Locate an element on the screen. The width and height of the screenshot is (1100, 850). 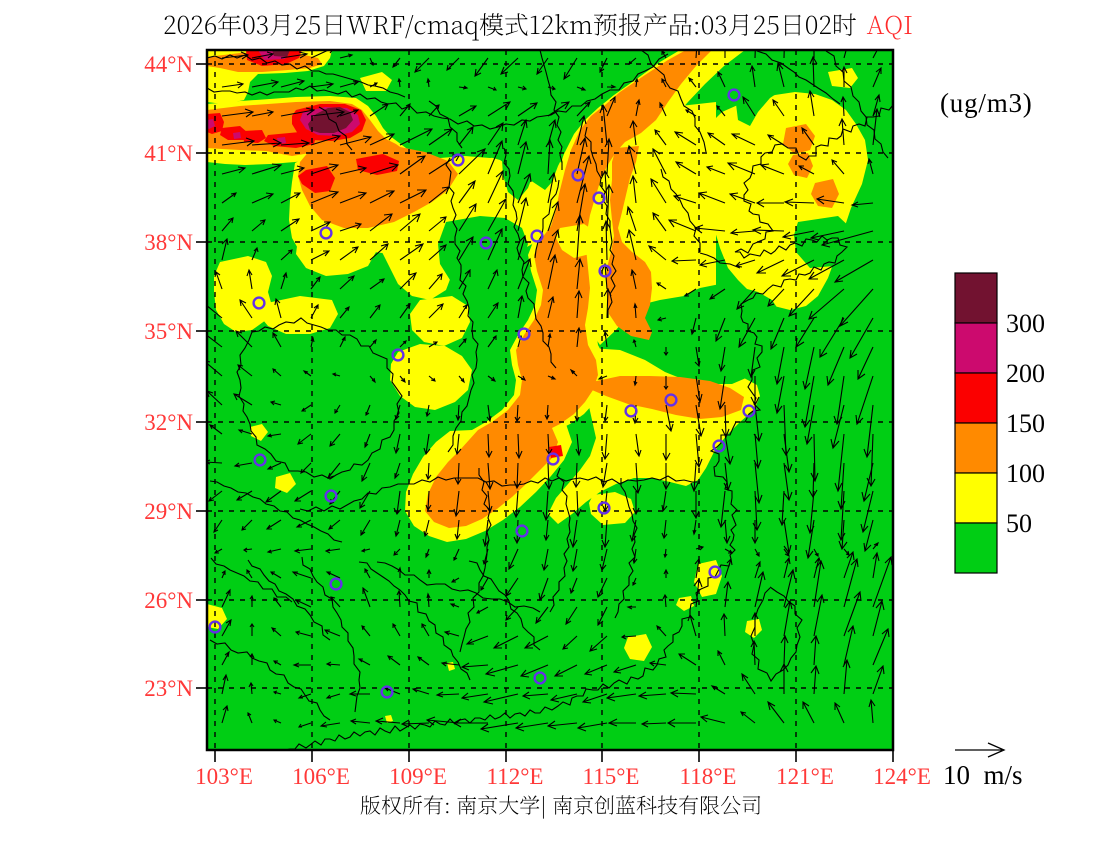
svg-text: 100 is located at coordinates (1025, 473).